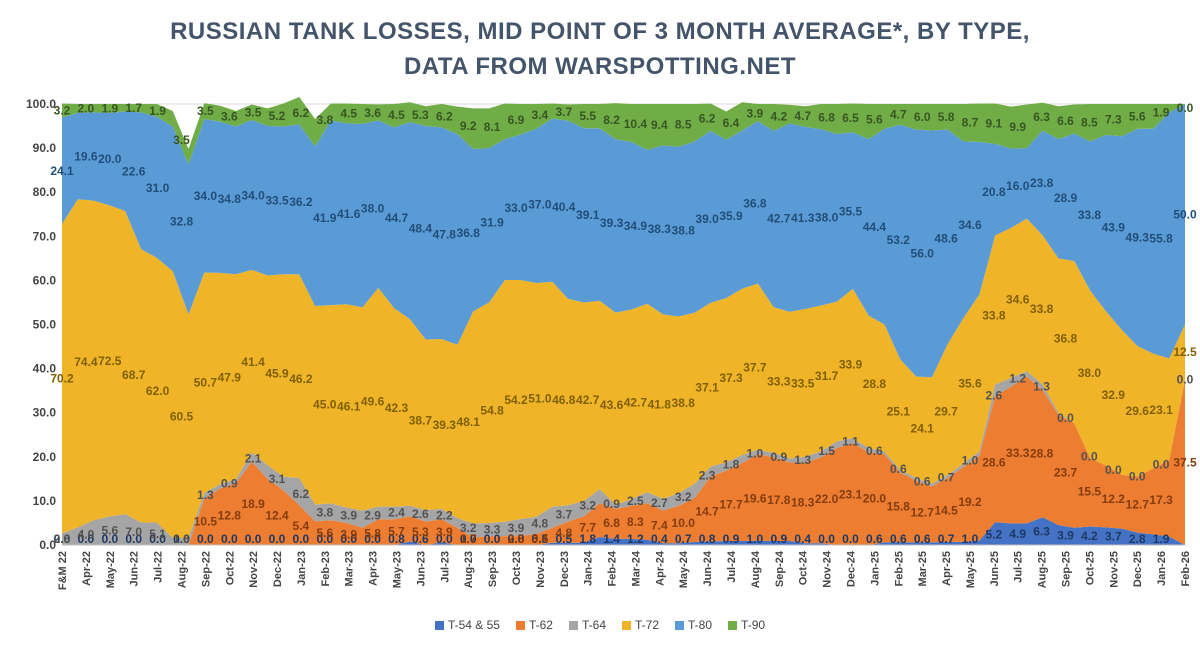 This screenshot has width=1200, height=652. I want to click on data-label: 28.6, so click(994, 462).